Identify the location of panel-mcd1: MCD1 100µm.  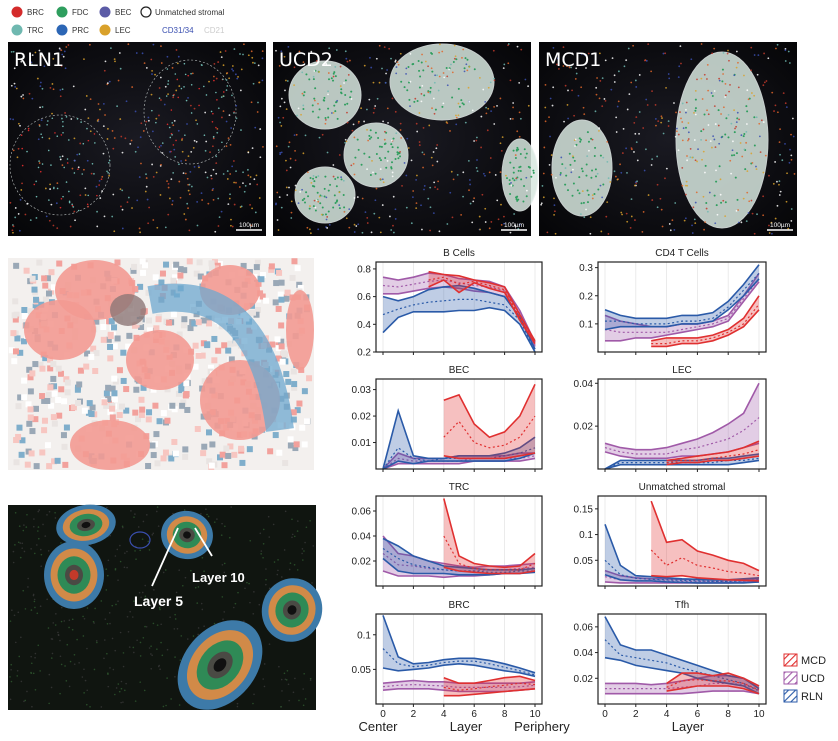
(668, 139).